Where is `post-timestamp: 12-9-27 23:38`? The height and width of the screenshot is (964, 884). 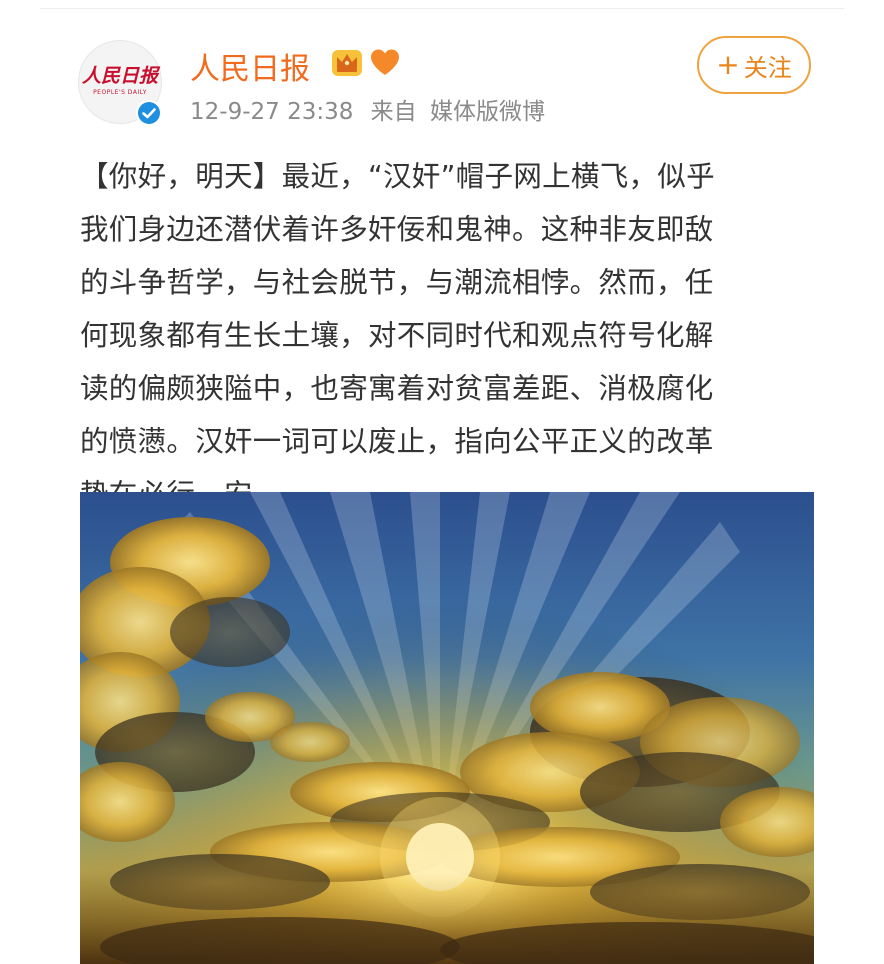
post-timestamp: 12-9-27 23:38 is located at coordinates (272, 112).